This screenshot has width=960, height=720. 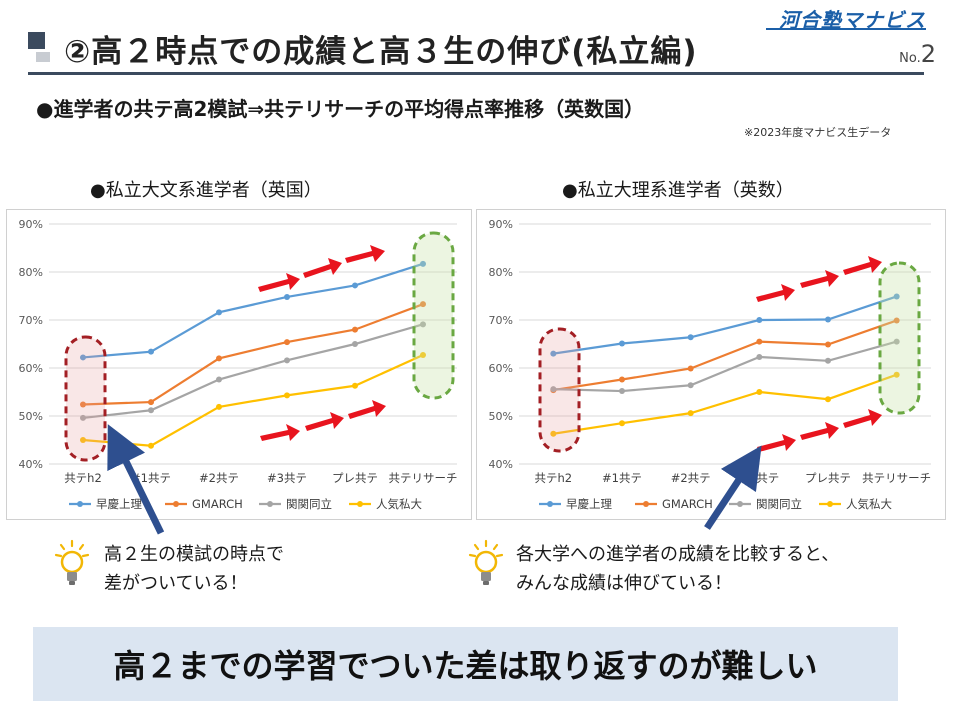 I want to click on tip-right: 各大学への進学者の成績を比較すると、 みんな成績は伸びている！, so click(x=677, y=569).